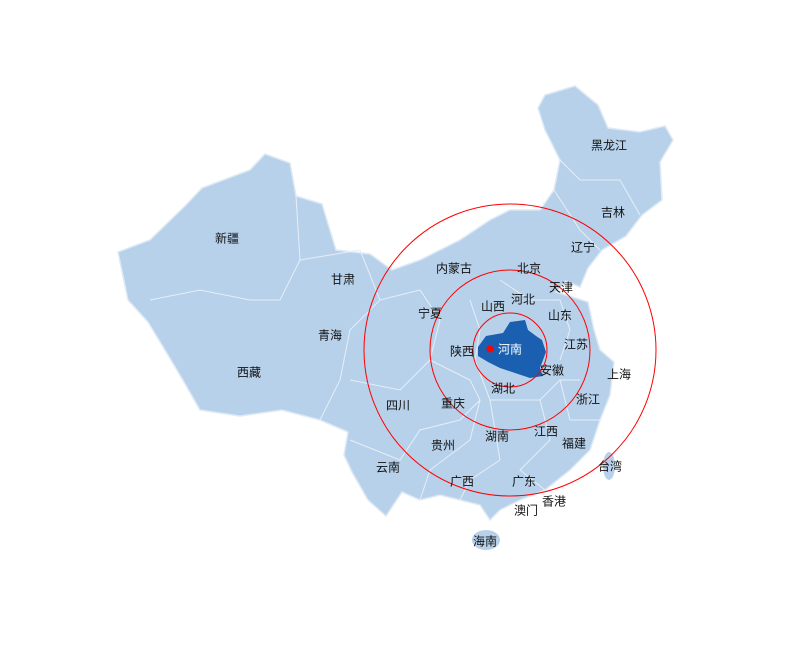  I want to click on province-label: 内蒙古, so click(454, 268).